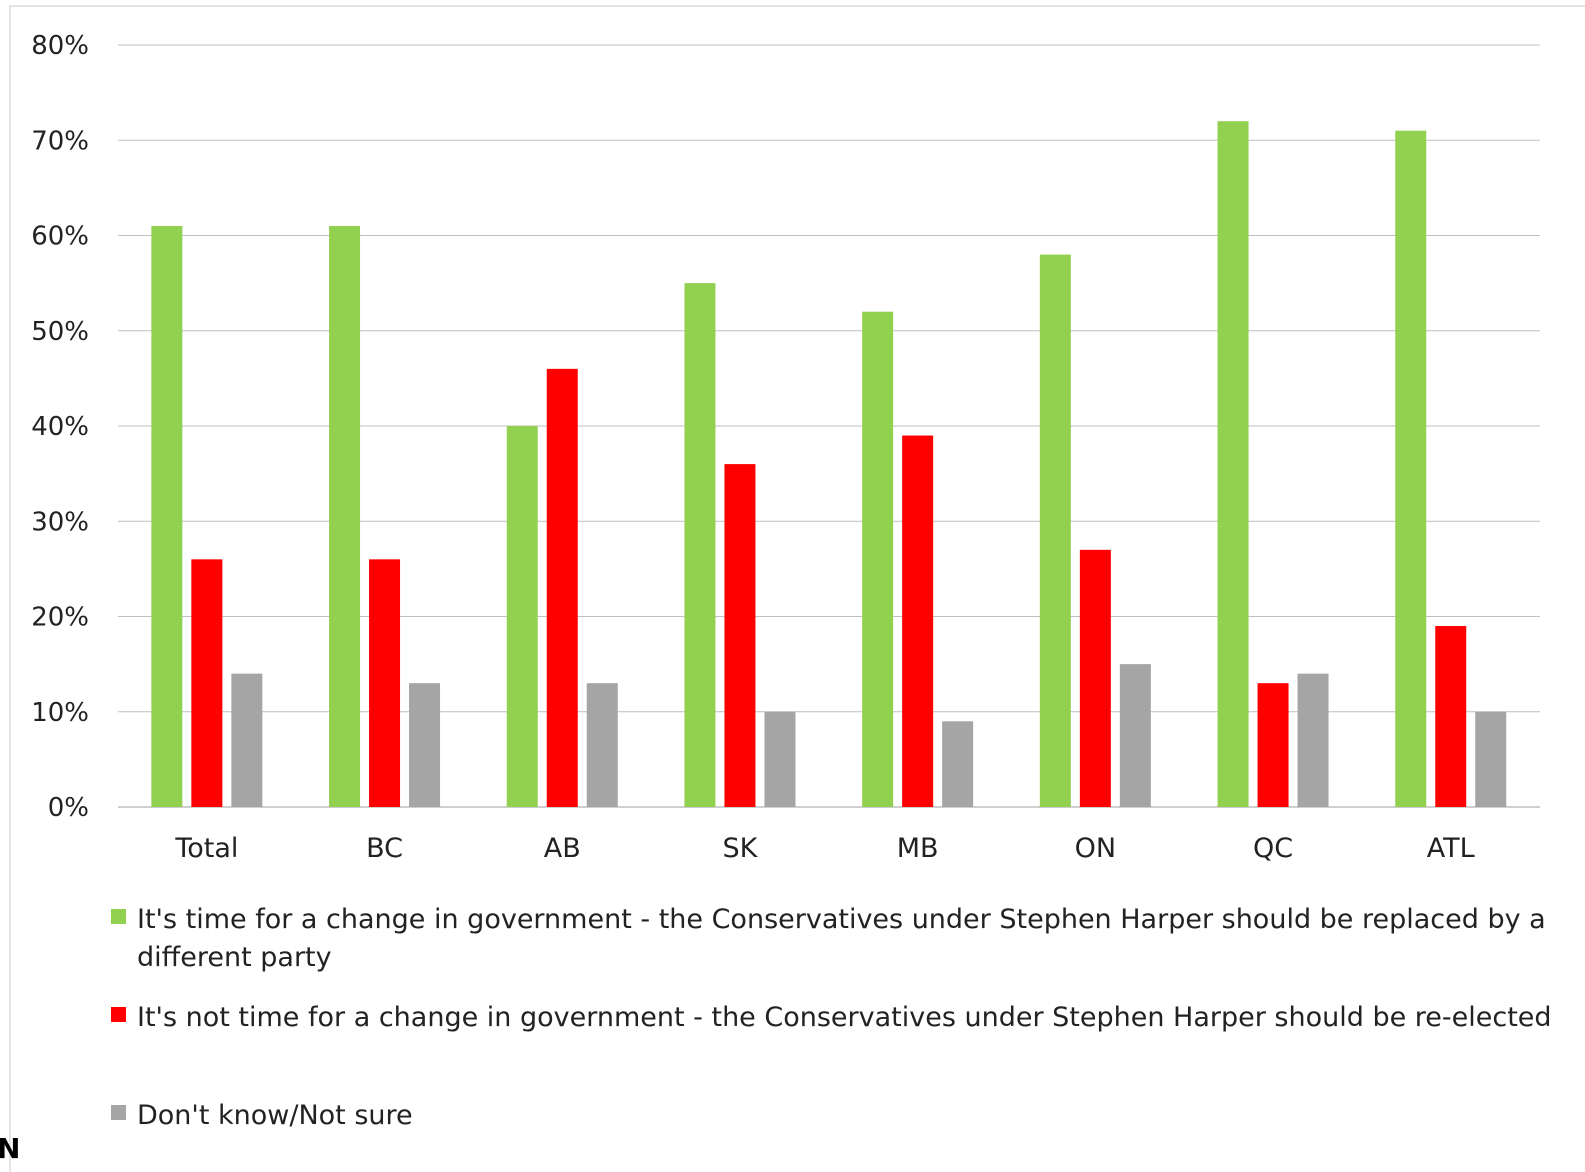 The width and height of the screenshot is (1585, 1172). What do you see at coordinates (206, 848) in the screenshot?
I see `x-tick-label: Total` at bounding box center [206, 848].